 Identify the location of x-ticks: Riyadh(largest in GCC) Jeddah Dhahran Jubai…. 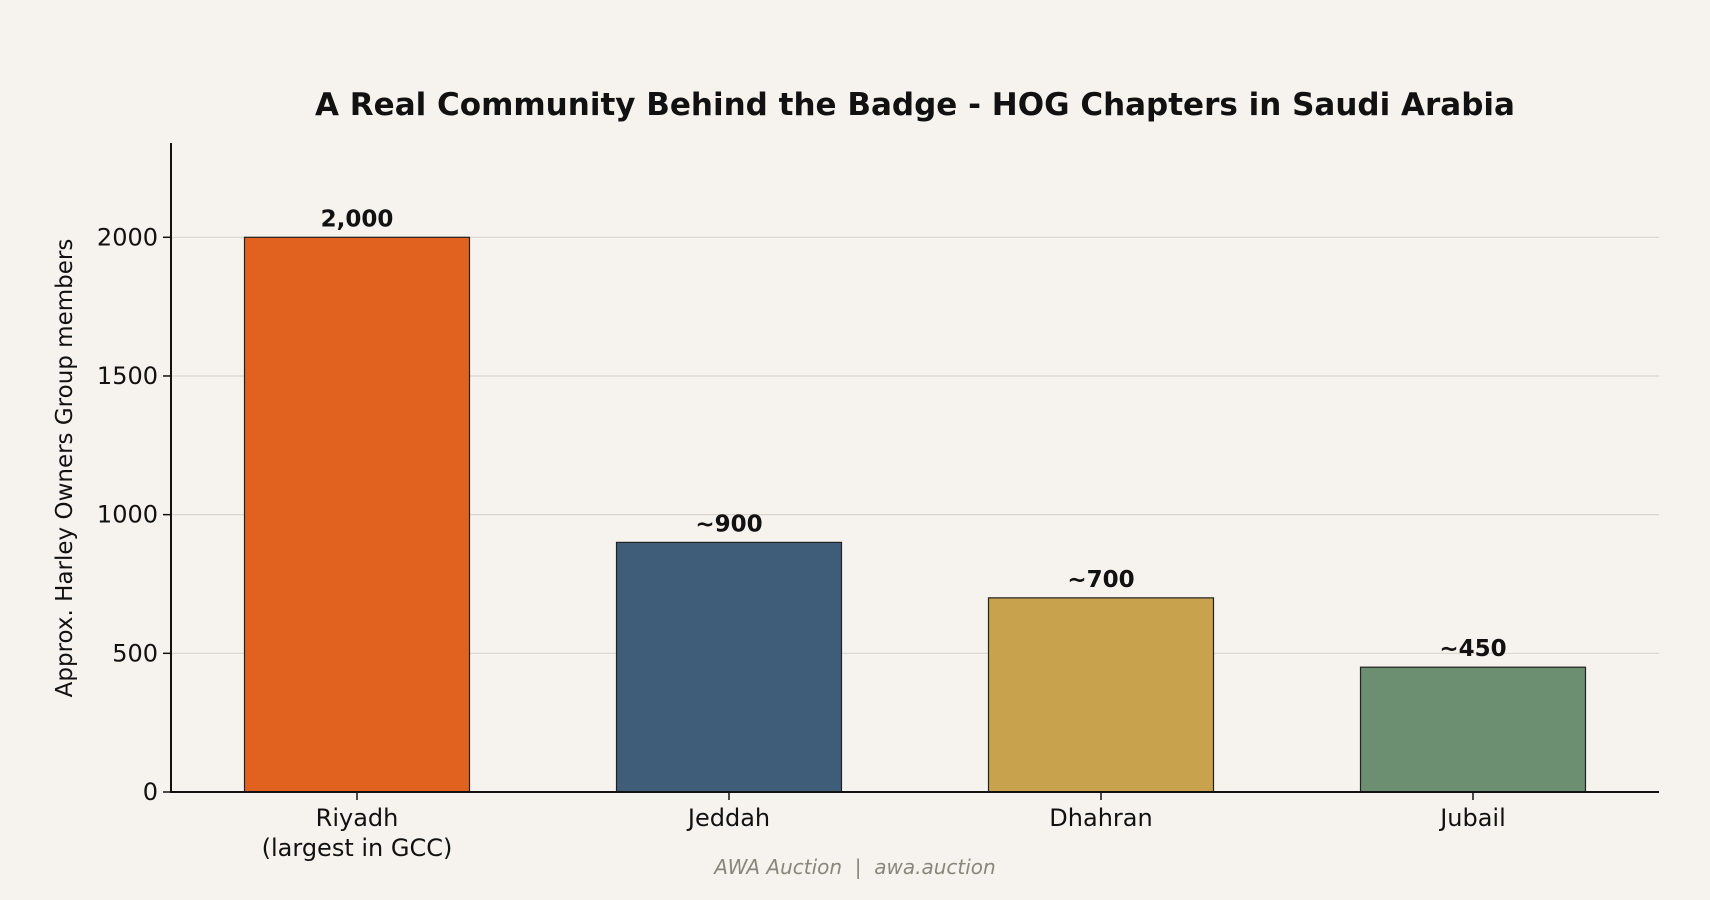
(884, 827).